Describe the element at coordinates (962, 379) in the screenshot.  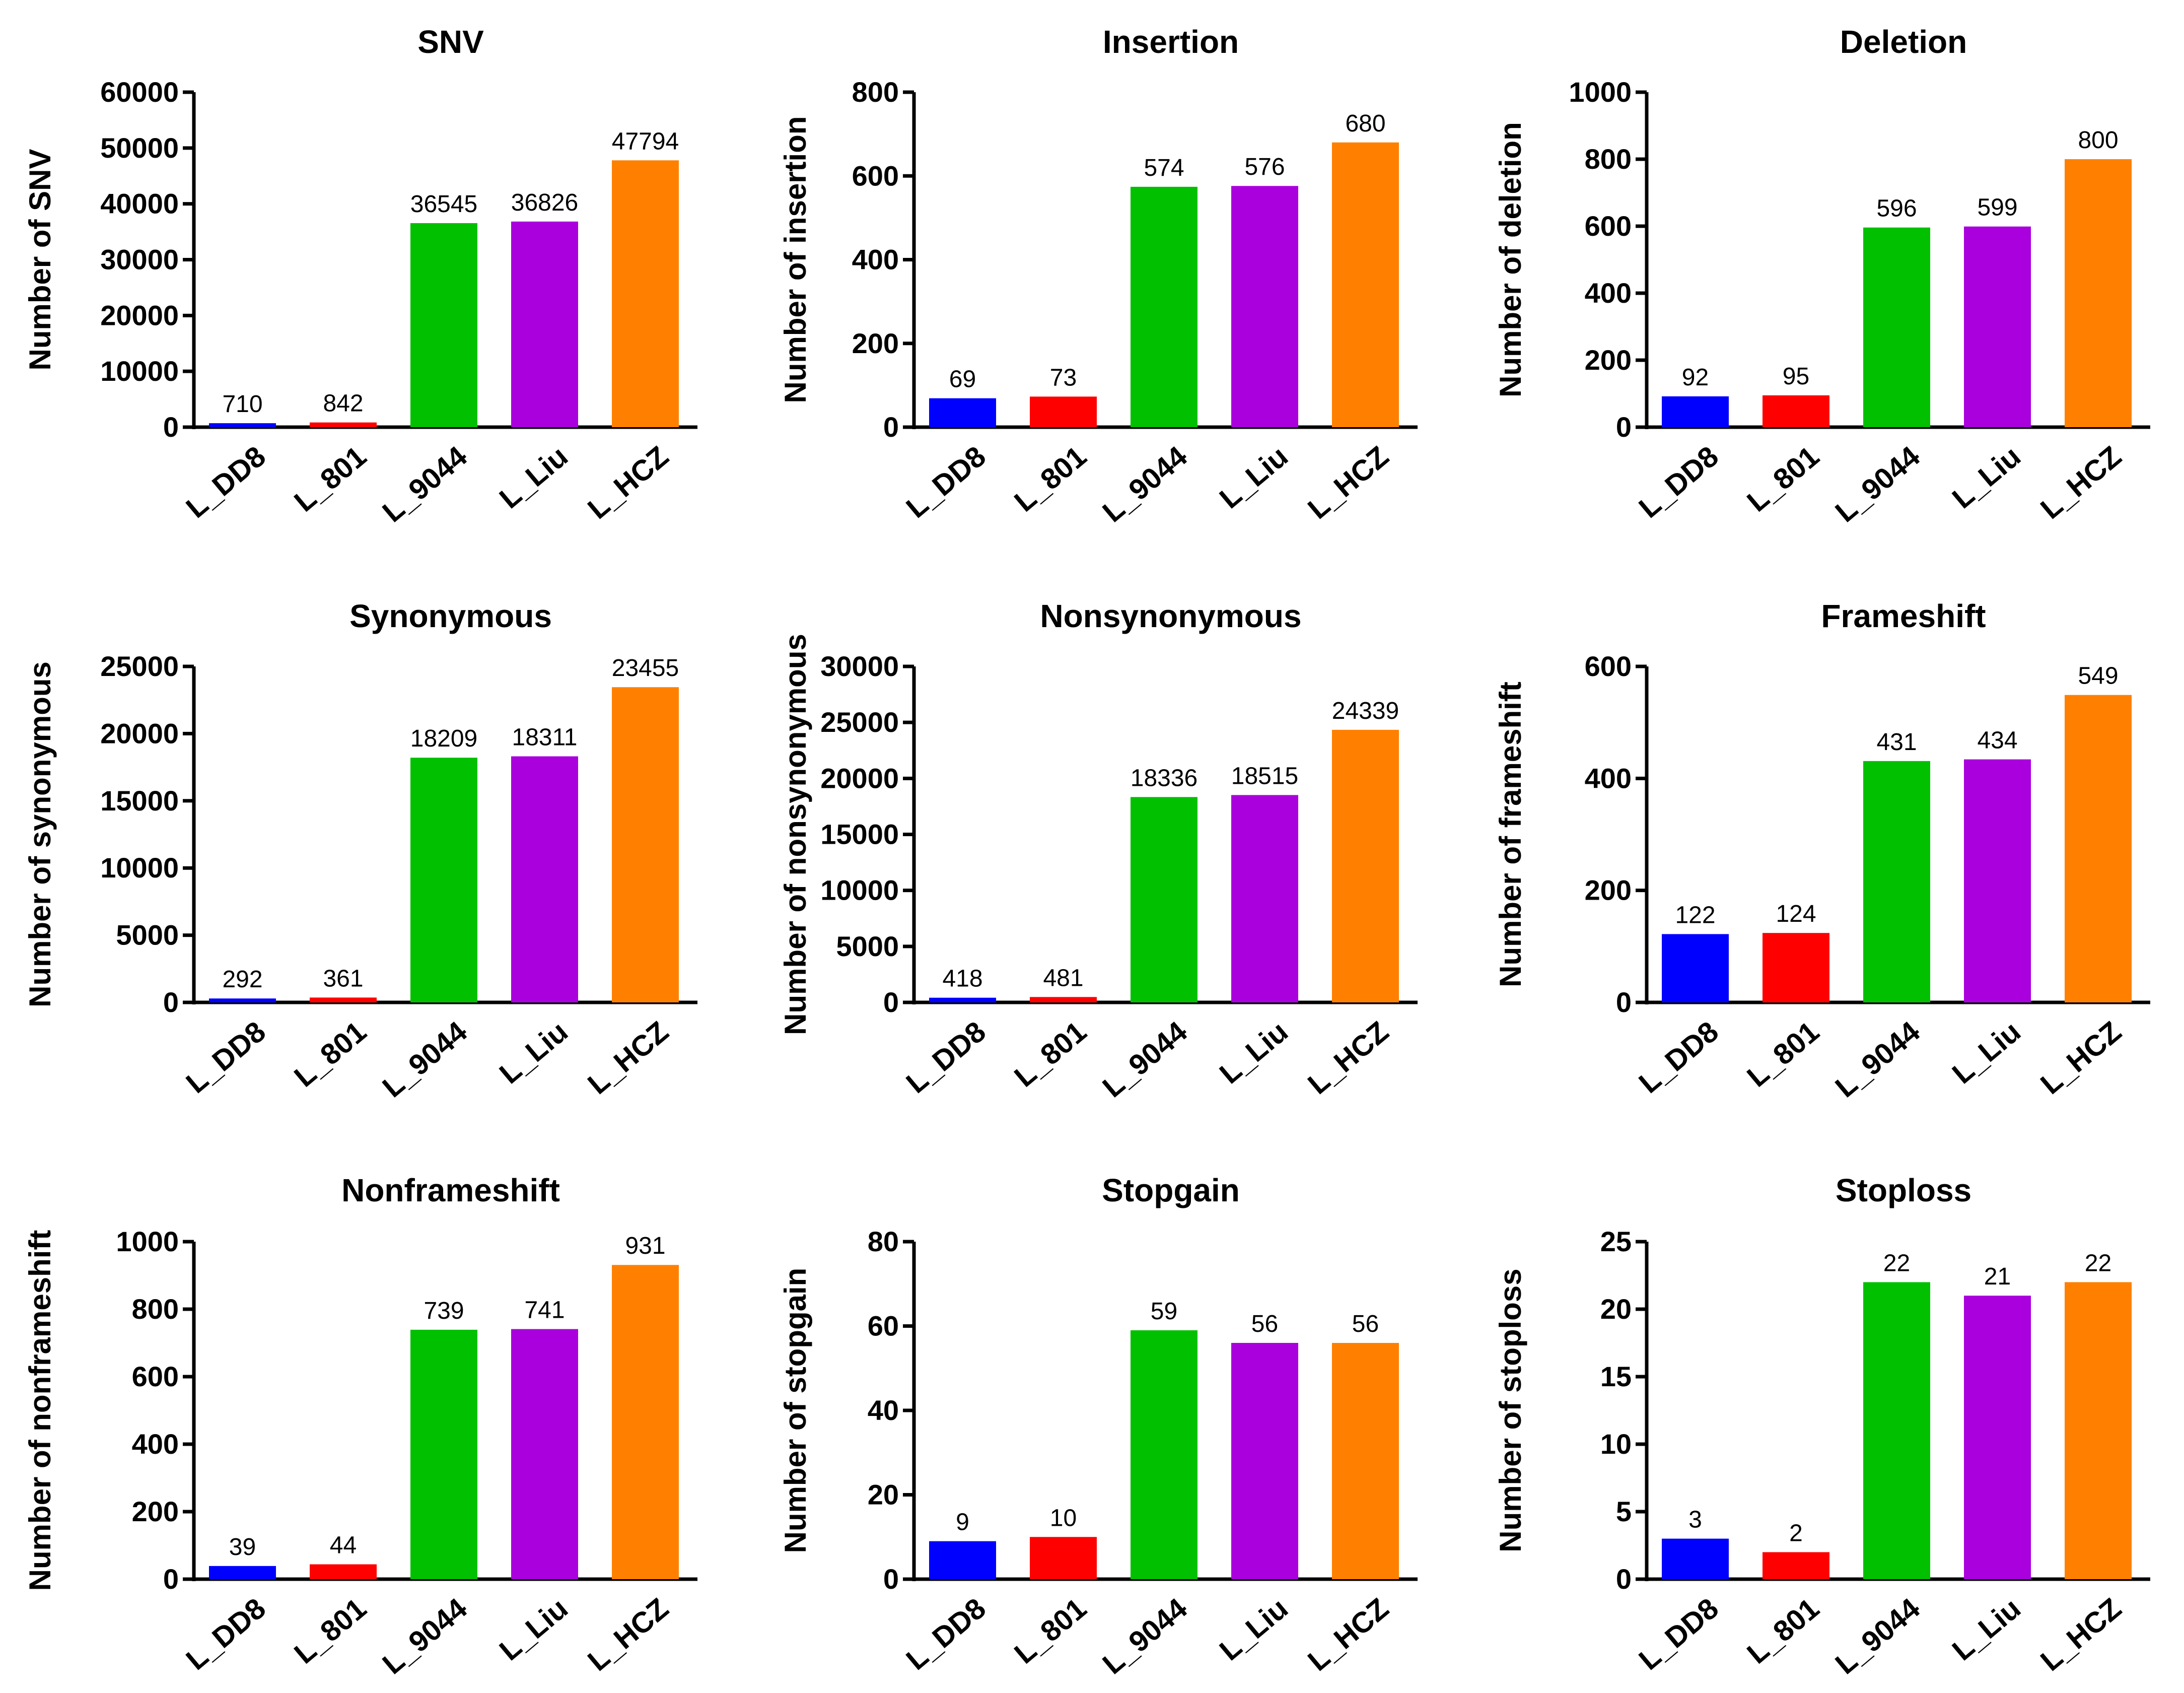
I see `data-label: 69` at that location.